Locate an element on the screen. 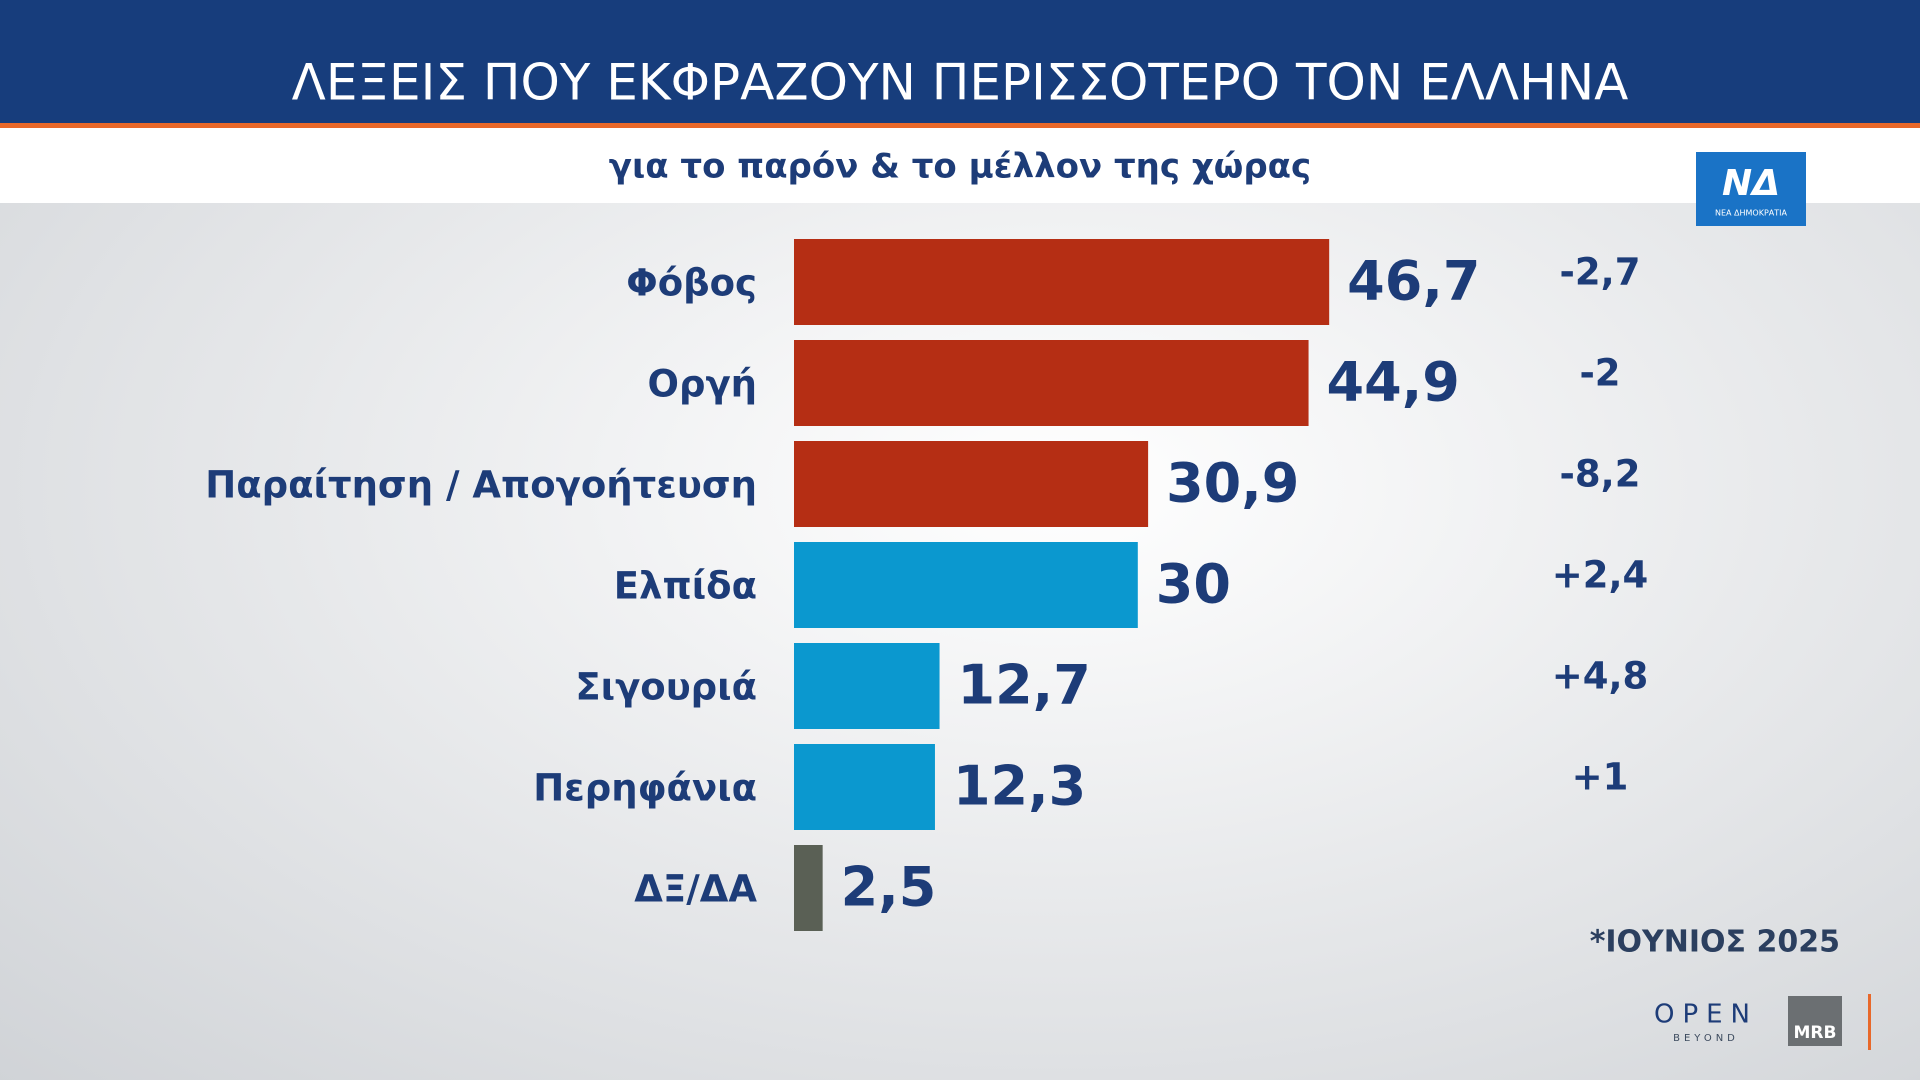  value-label: 12,3 is located at coordinates (1019, 786).